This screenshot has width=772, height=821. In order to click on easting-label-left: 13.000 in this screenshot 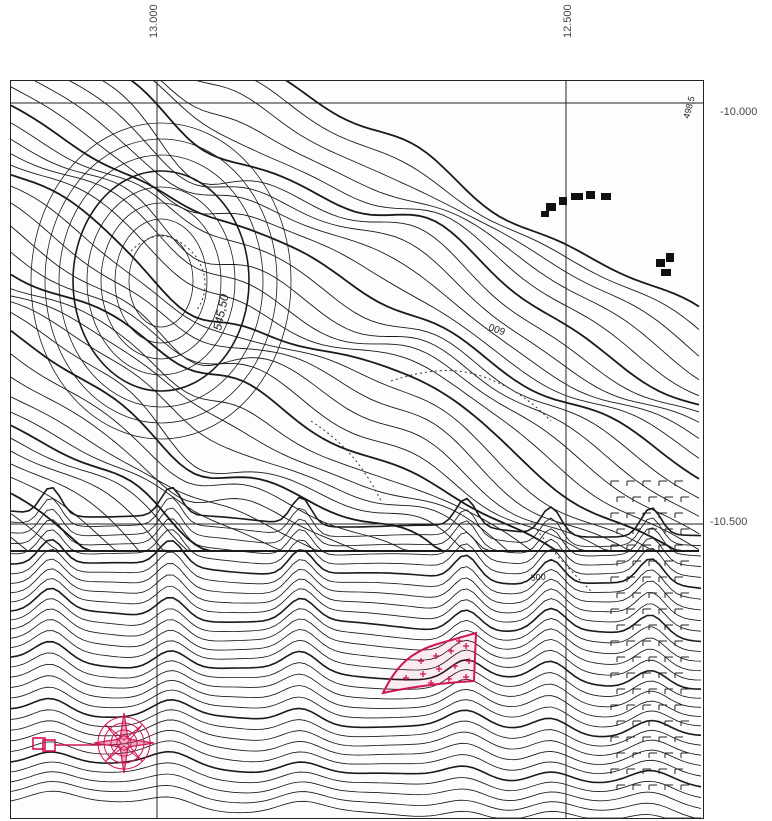, I will do `click(154, 21)`.